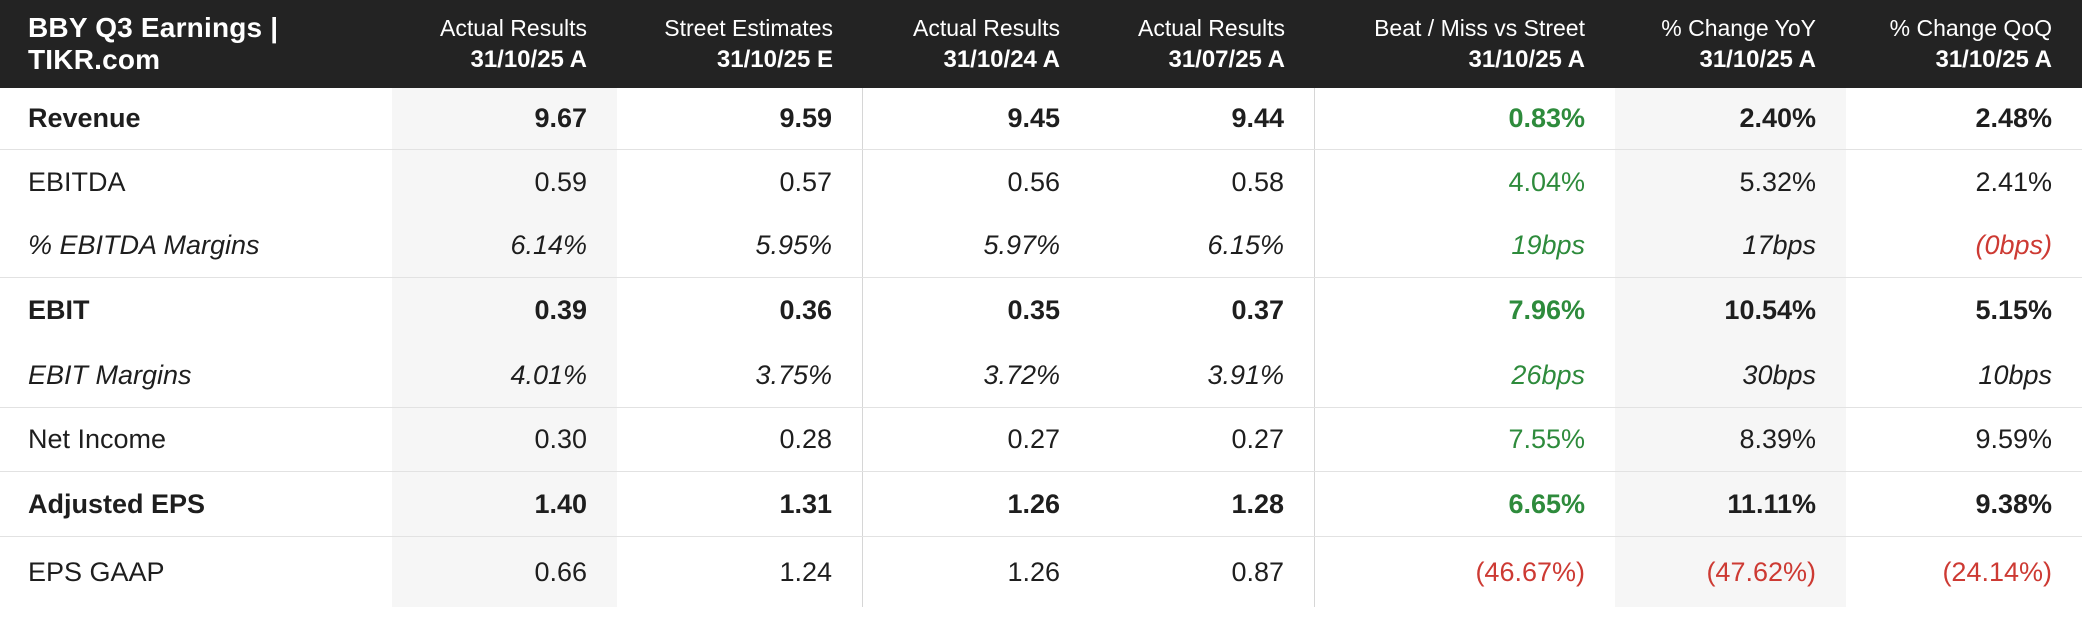 Image resolution: width=2082 pixels, height=620 pixels. What do you see at coordinates (504, 504) in the screenshot?
I see `cell-actual-1: 1.40` at bounding box center [504, 504].